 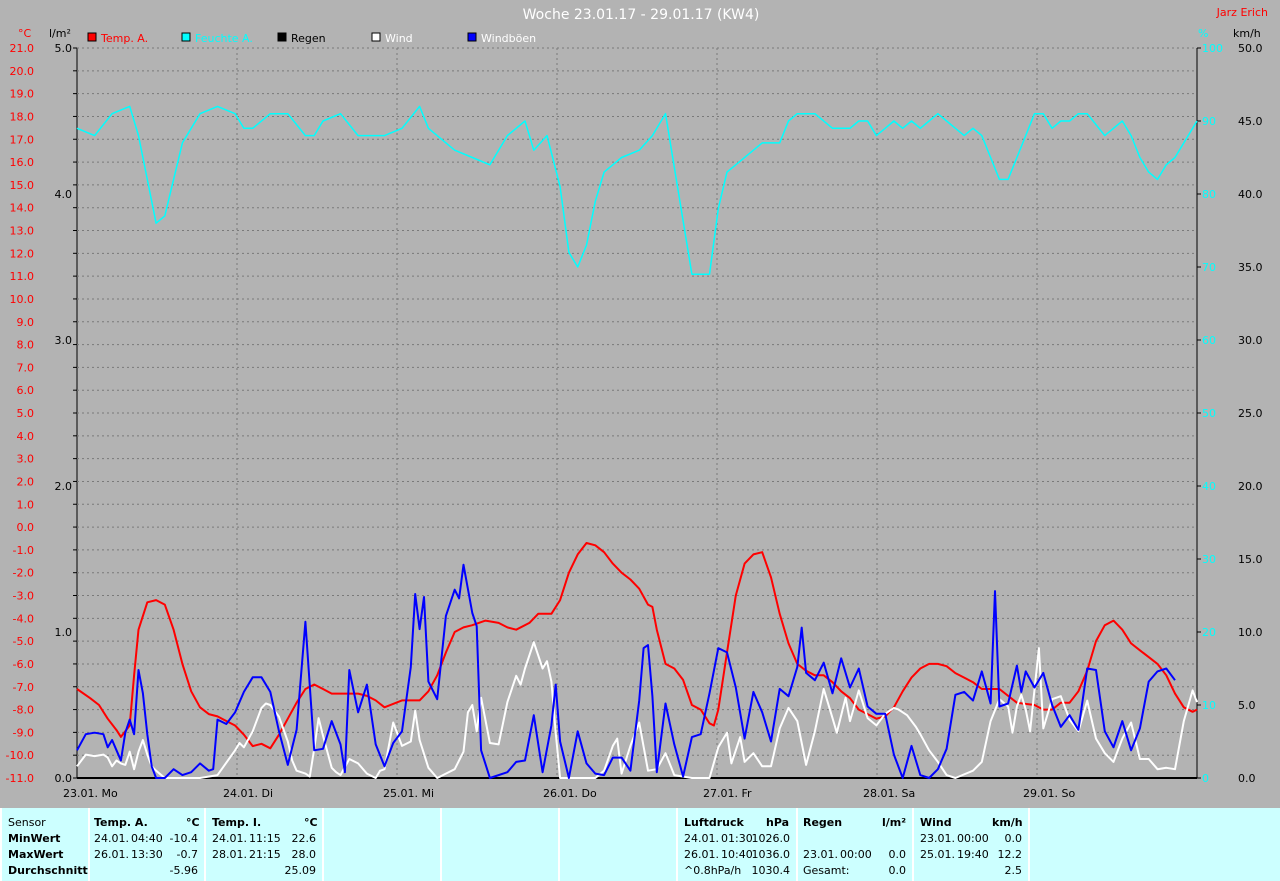 What do you see at coordinates (894, 822) in the screenshot?
I see `regen-unit: l/m²` at bounding box center [894, 822].